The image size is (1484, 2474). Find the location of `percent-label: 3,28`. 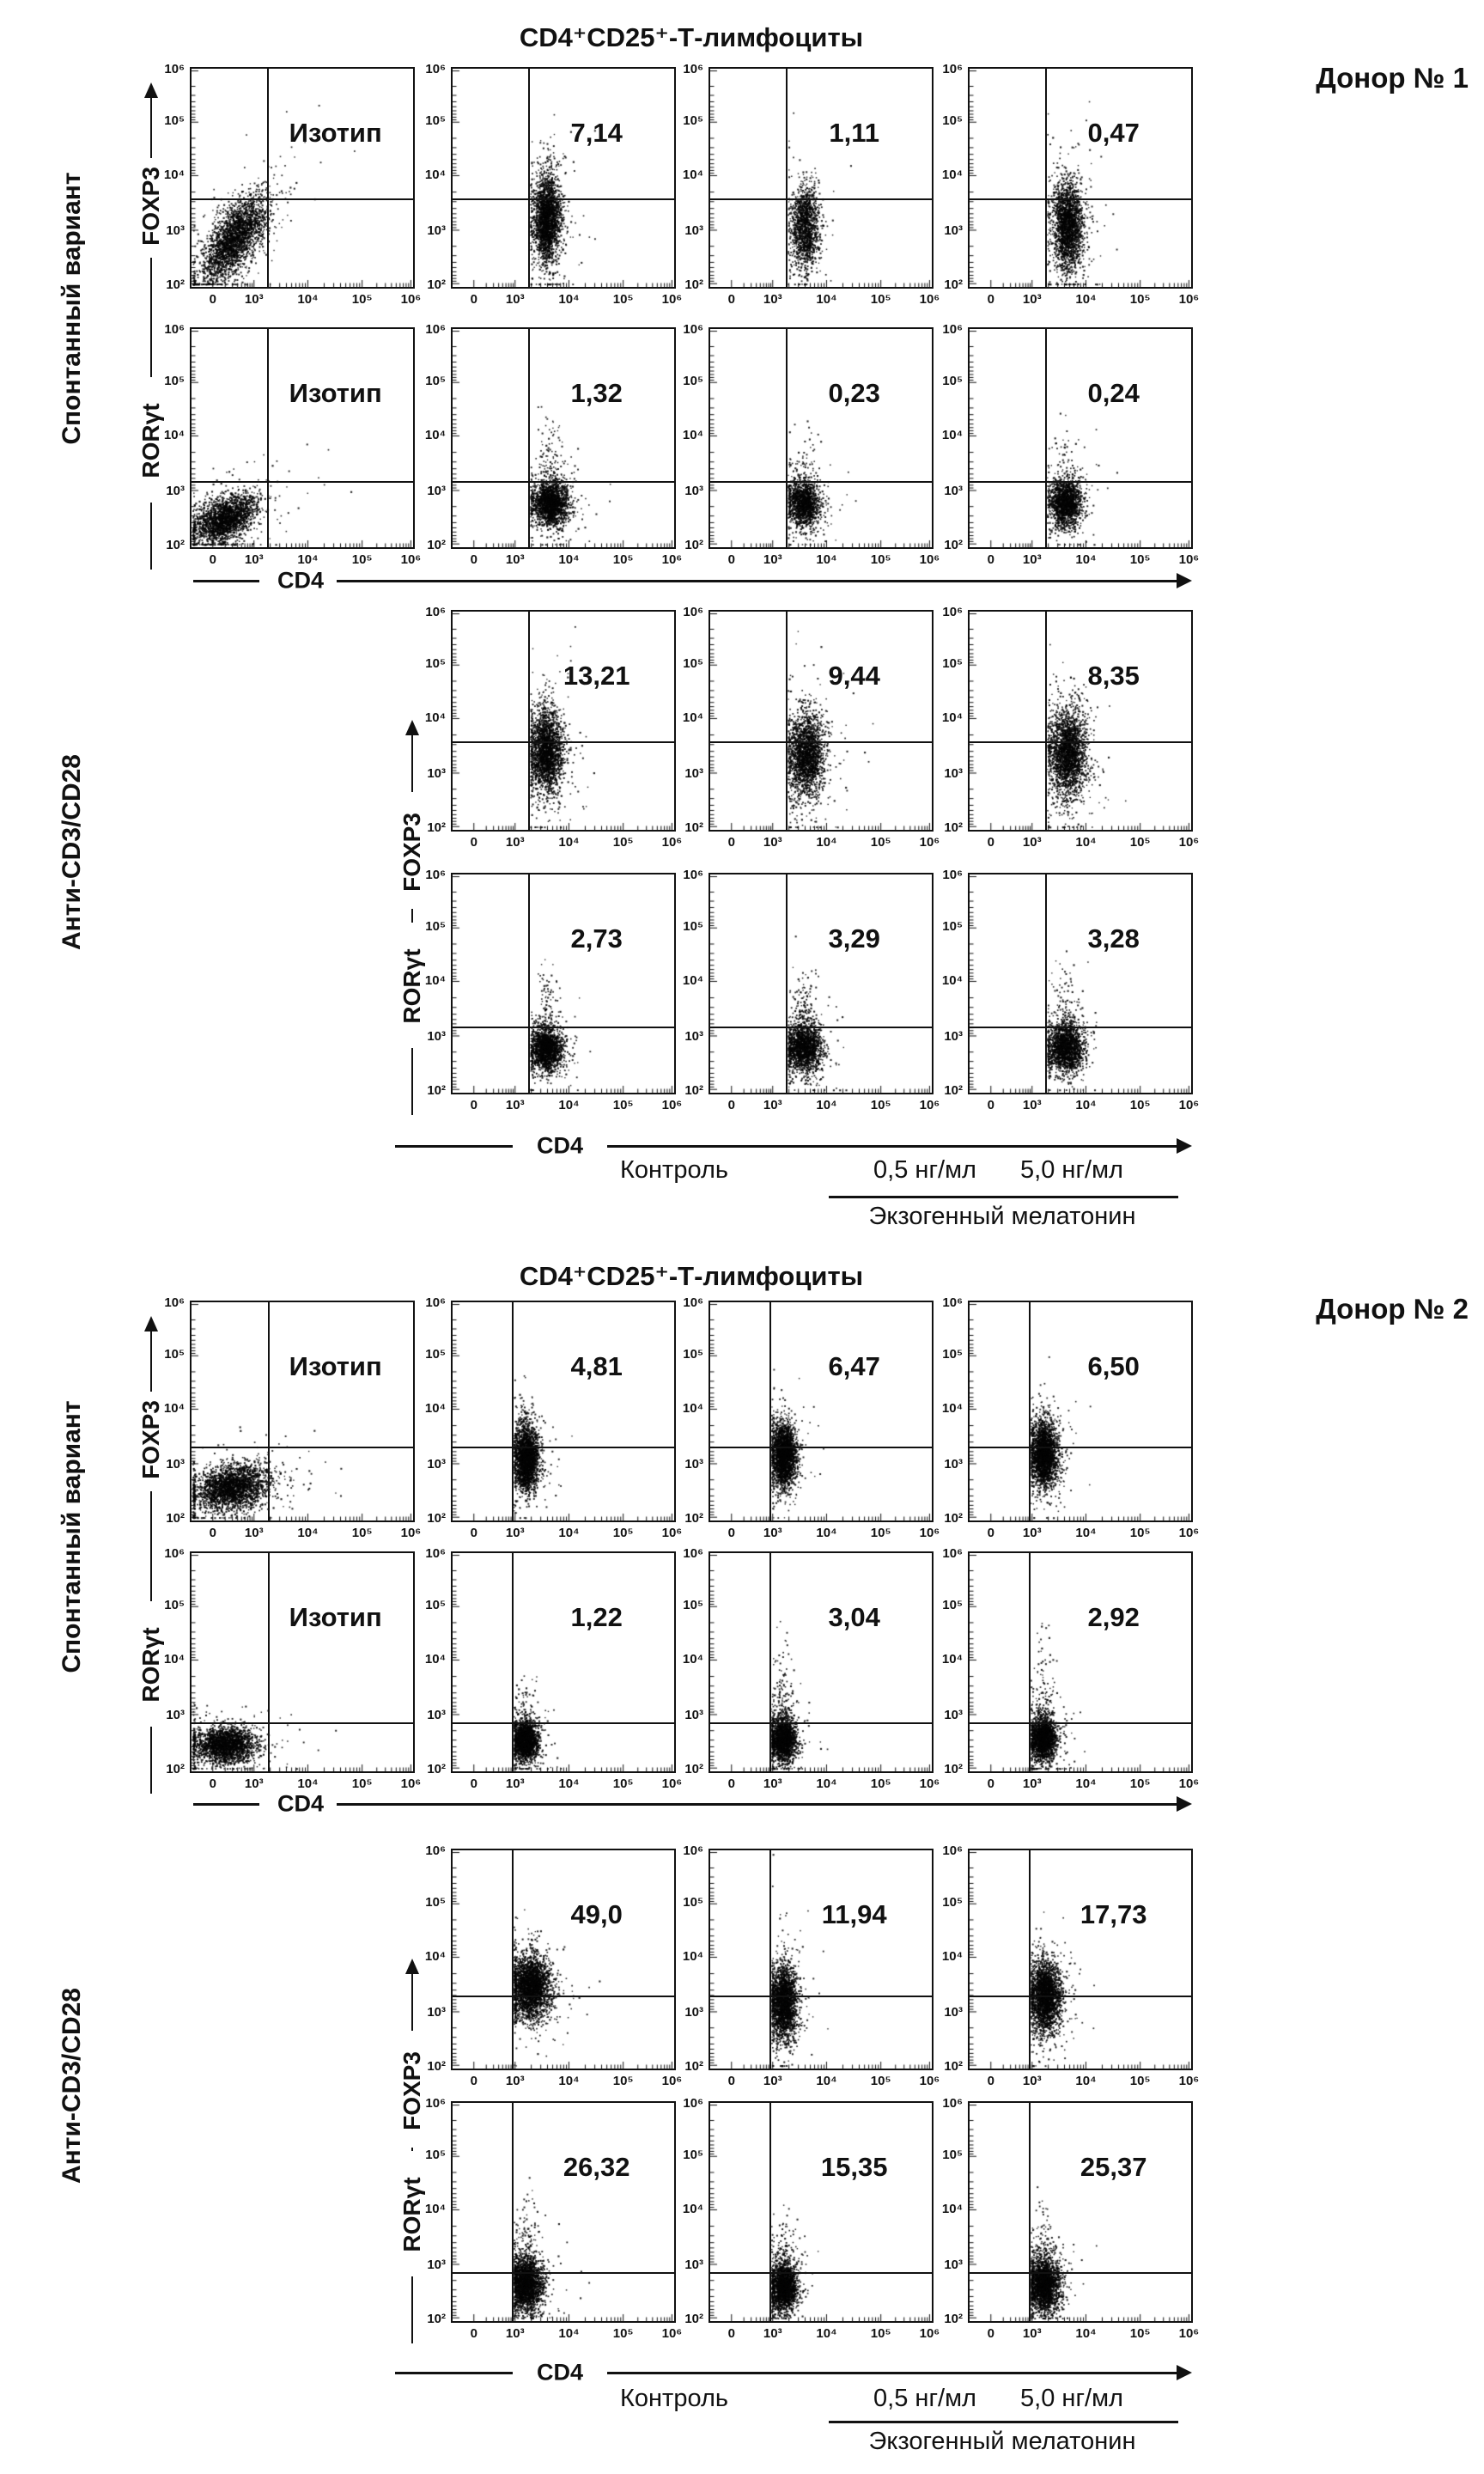

percent-label: 3,28 is located at coordinates (1113, 938).